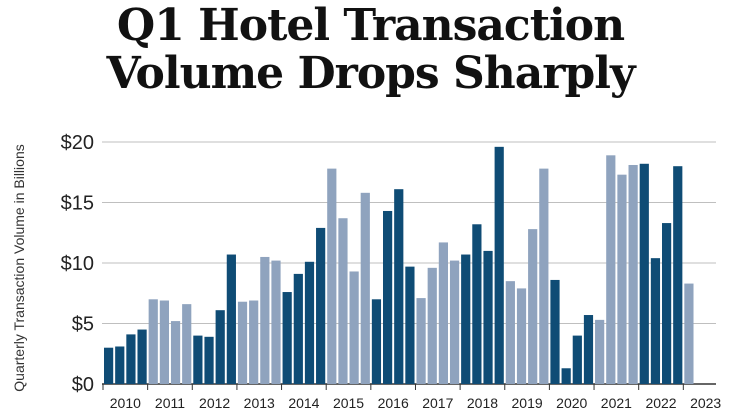 The image size is (741, 417). I want to click on x-tick-label: 2014, so click(303, 403).